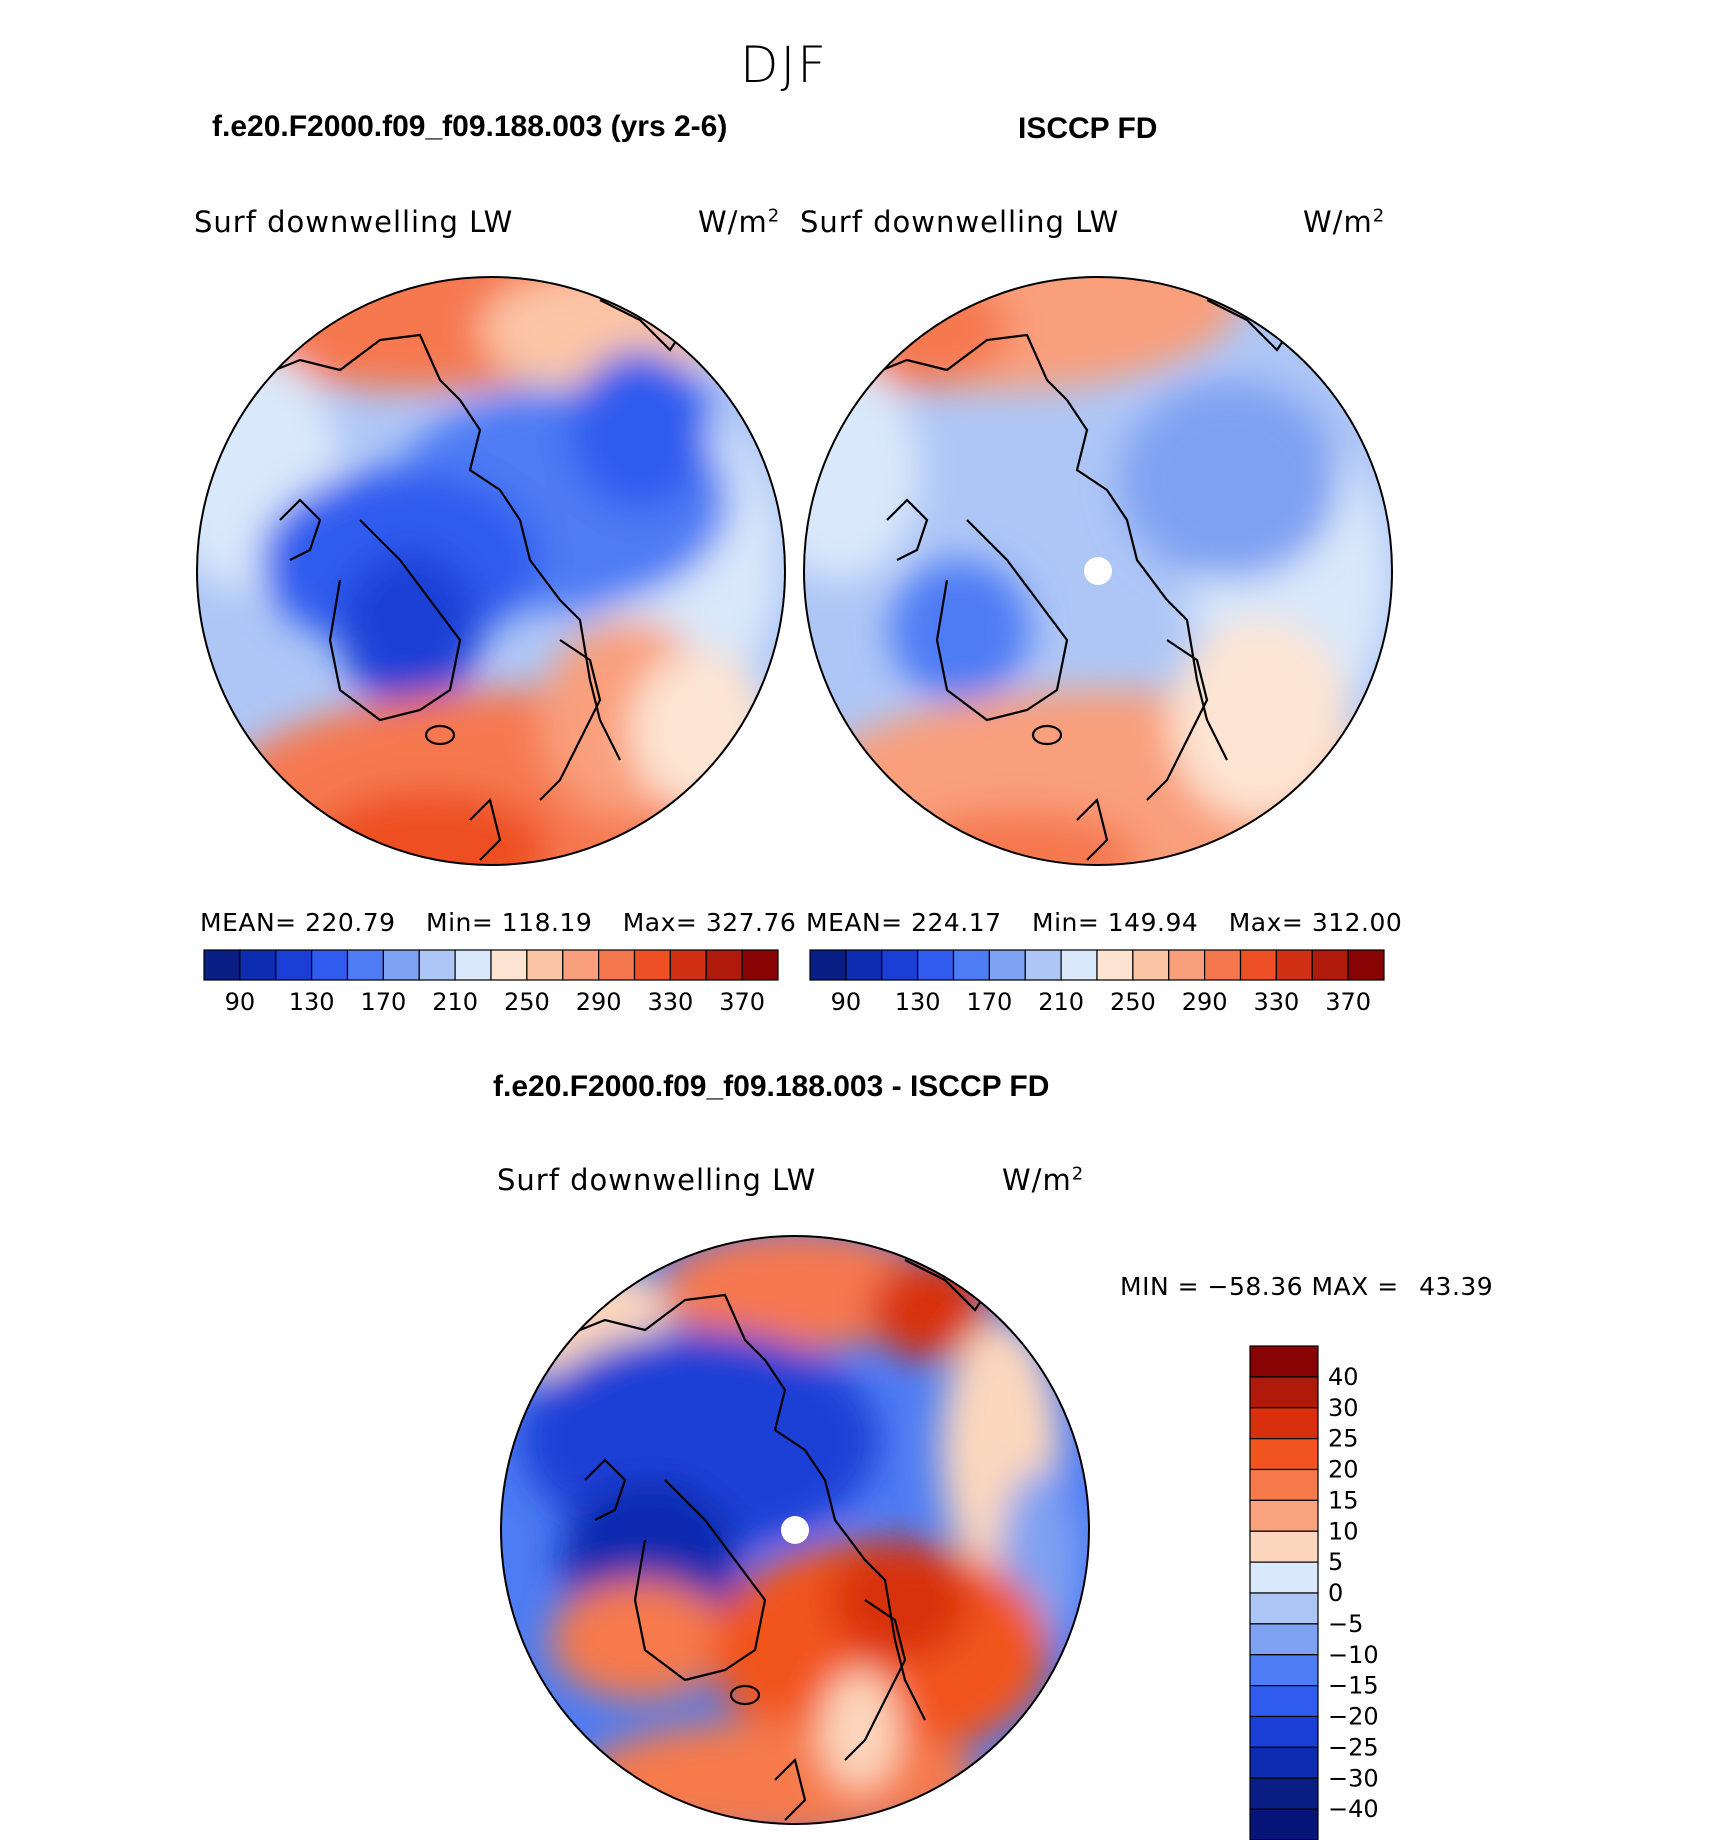  I want to click on colorbar-3-tick-label: 5, so click(1335, 1562).